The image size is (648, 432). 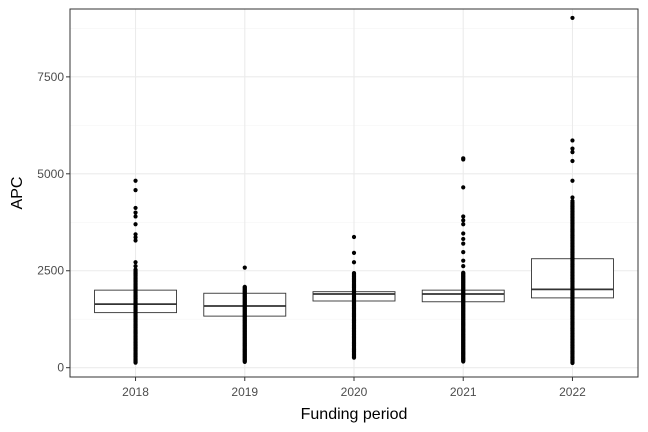 I want to click on x-tick-label: 2020, so click(x=354, y=392).